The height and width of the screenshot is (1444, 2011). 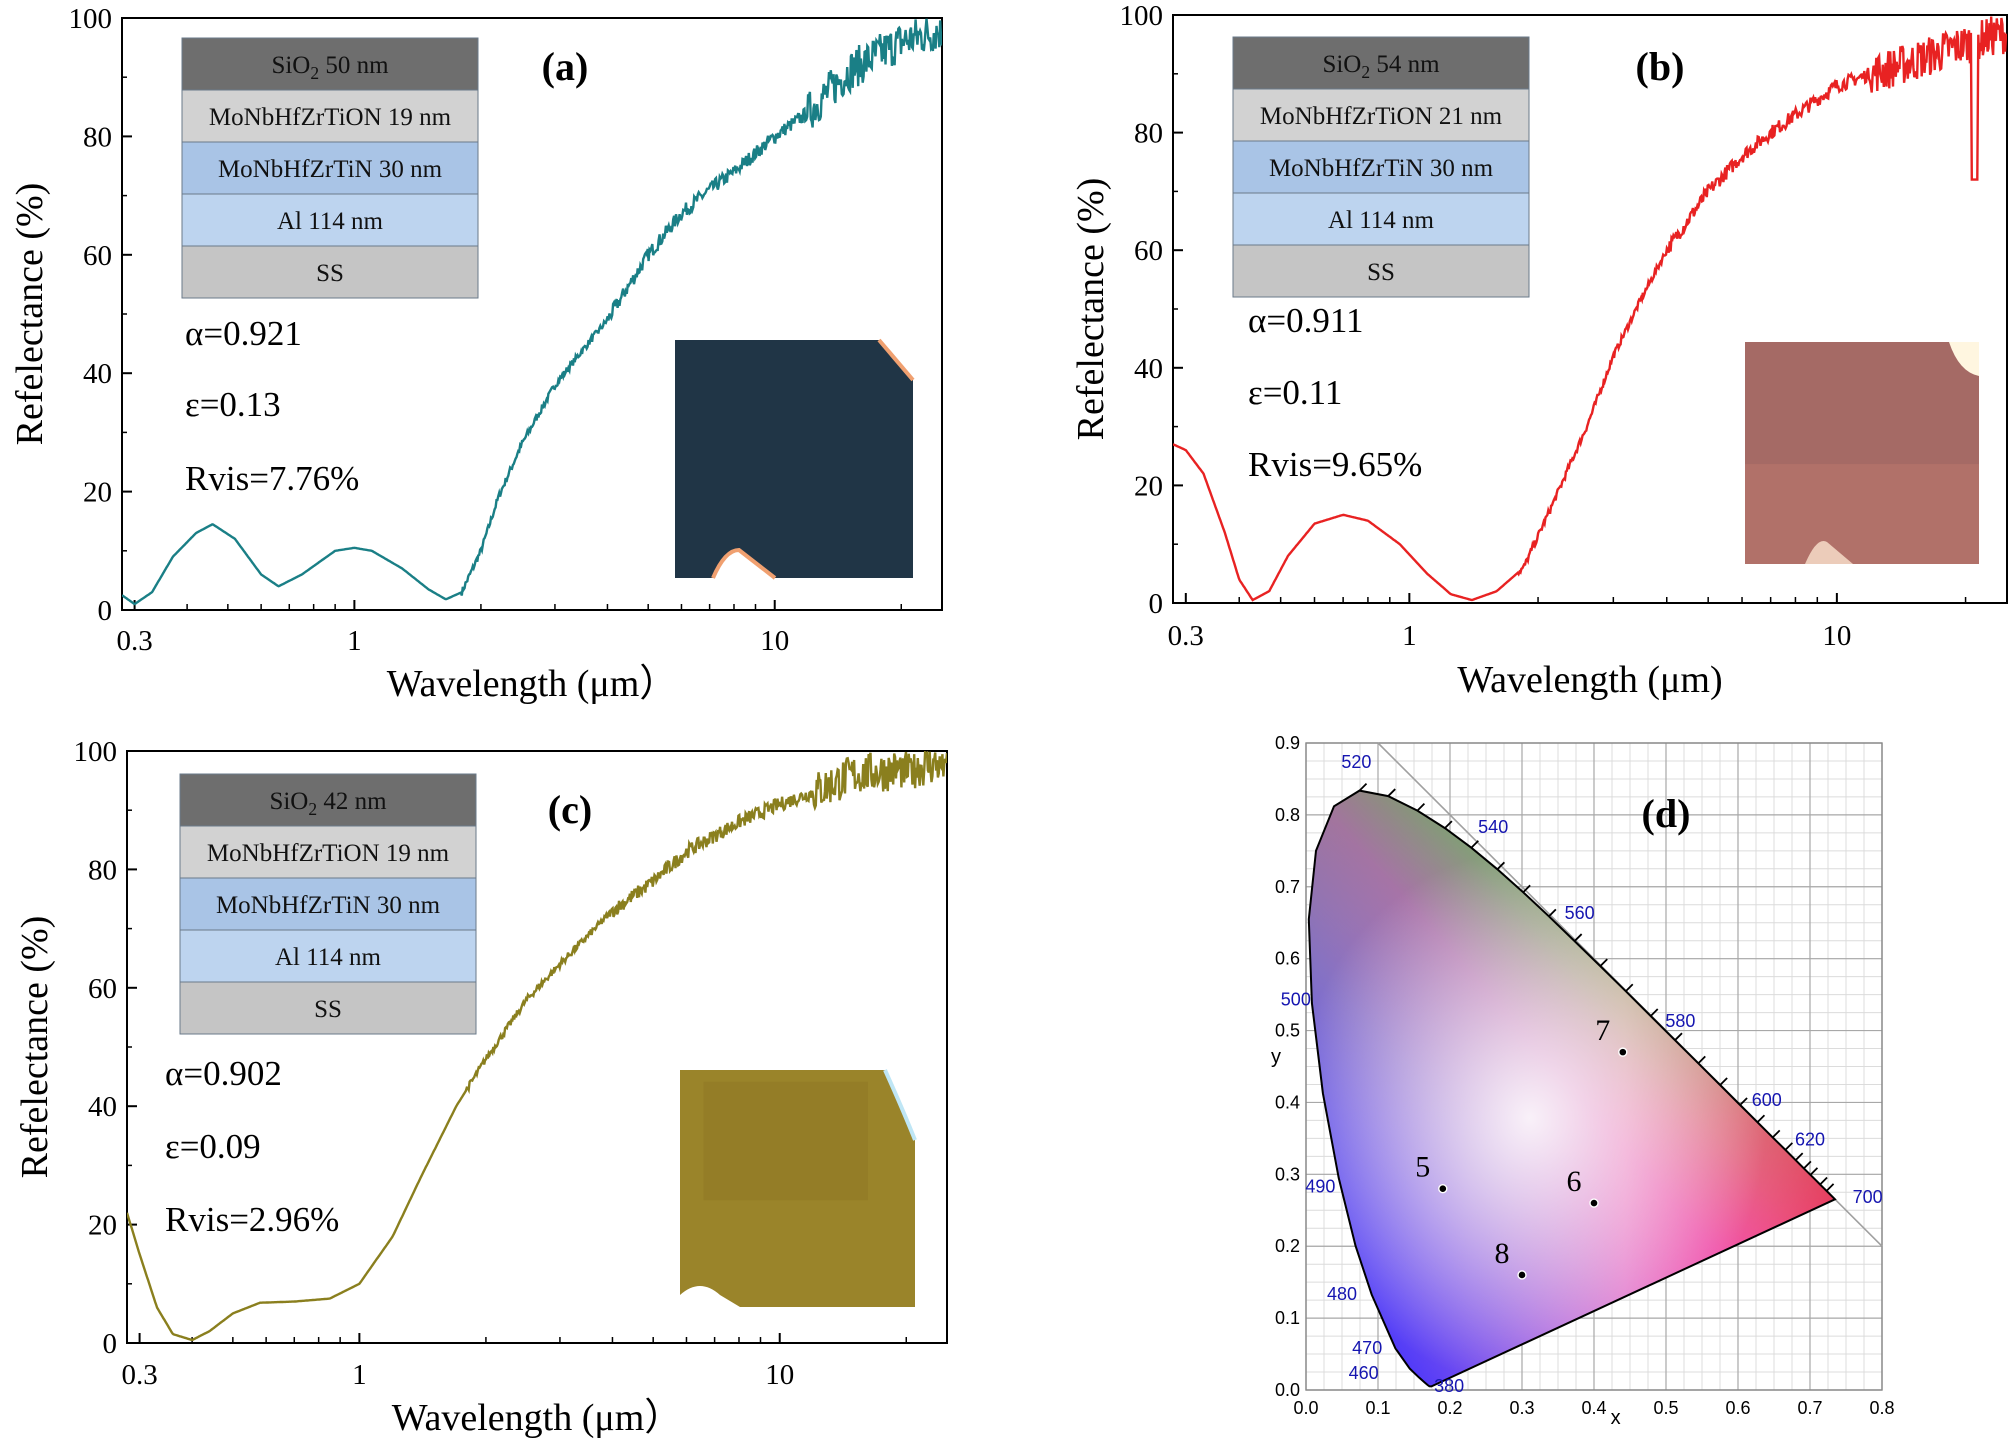 I want to click on optical-stat-label: ε=0.11, so click(x=1295, y=392).